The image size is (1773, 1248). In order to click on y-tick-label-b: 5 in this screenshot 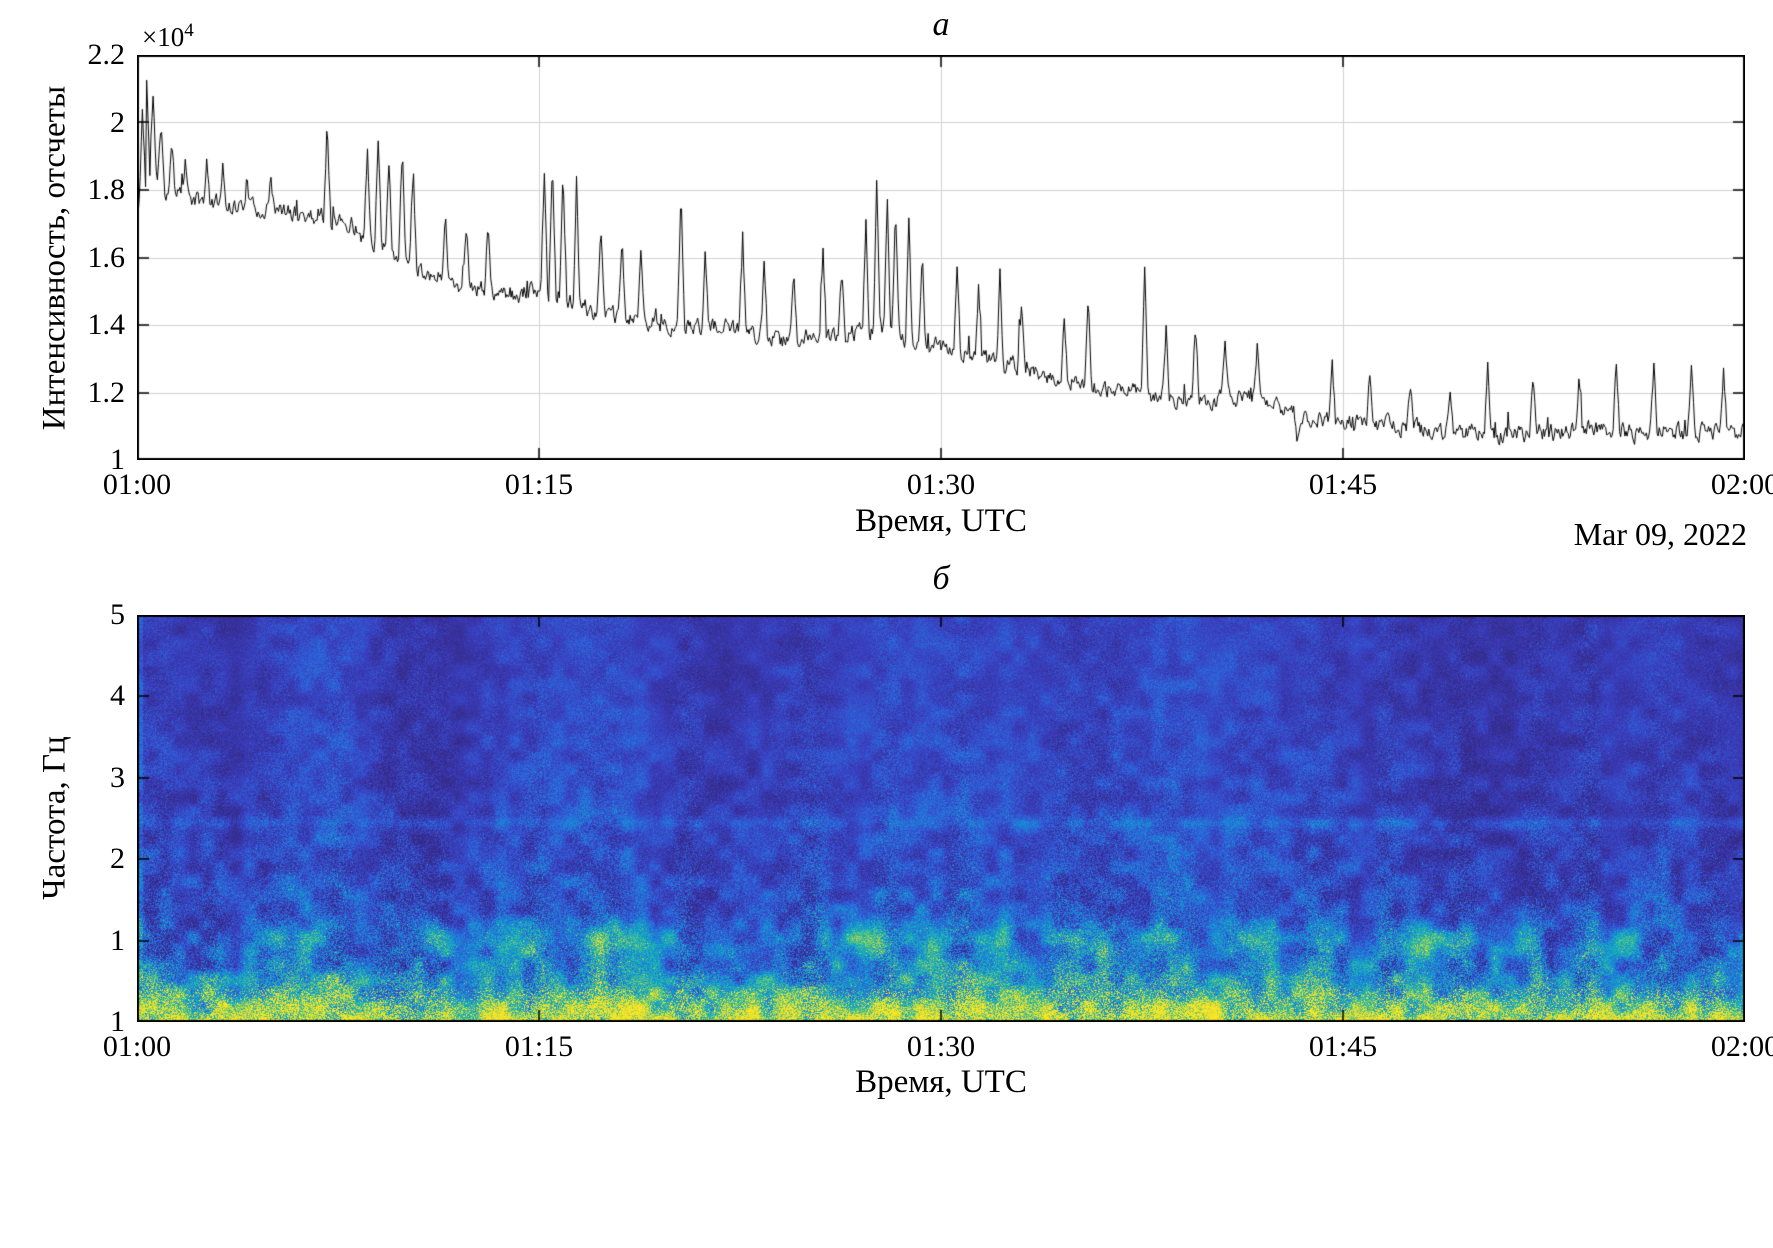, I will do `click(117, 614)`.